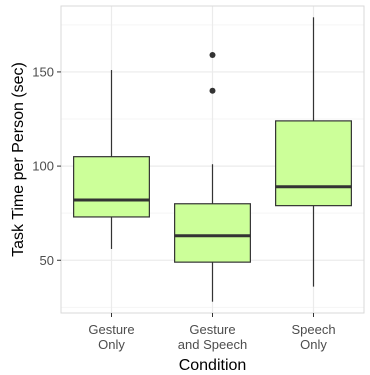  I want to click on x-tick-label: Speech Only, so click(313, 337).